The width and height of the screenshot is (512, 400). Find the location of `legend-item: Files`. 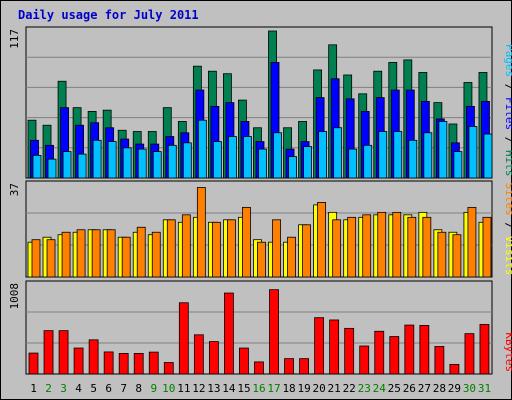

legend-item: Files is located at coordinates (507, 113).